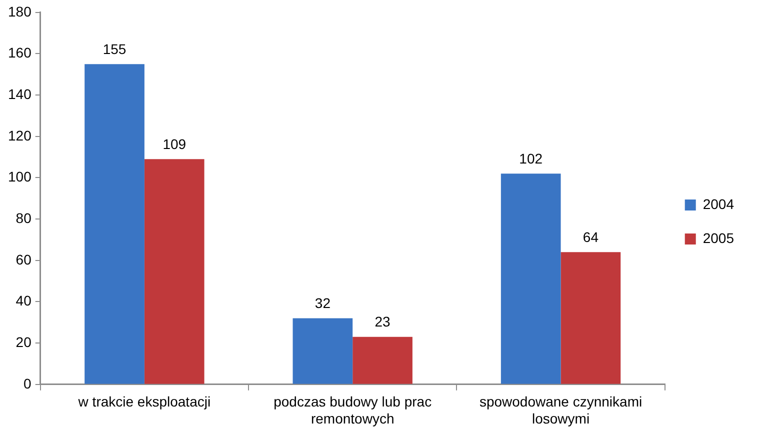 The width and height of the screenshot is (758, 434). Describe the element at coordinates (114, 48) in the screenshot. I see `data-label: 155` at that location.